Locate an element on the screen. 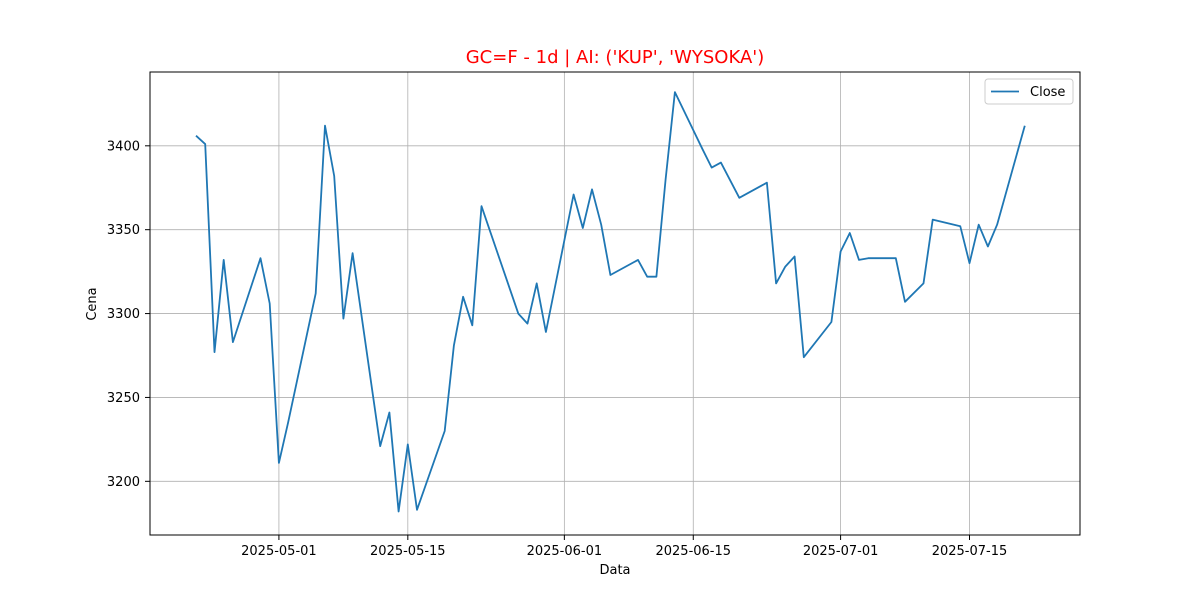 Image resolution: width=1200 pixels, height=600 pixels. x-tick-label: 2025-07-15 is located at coordinates (970, 551).